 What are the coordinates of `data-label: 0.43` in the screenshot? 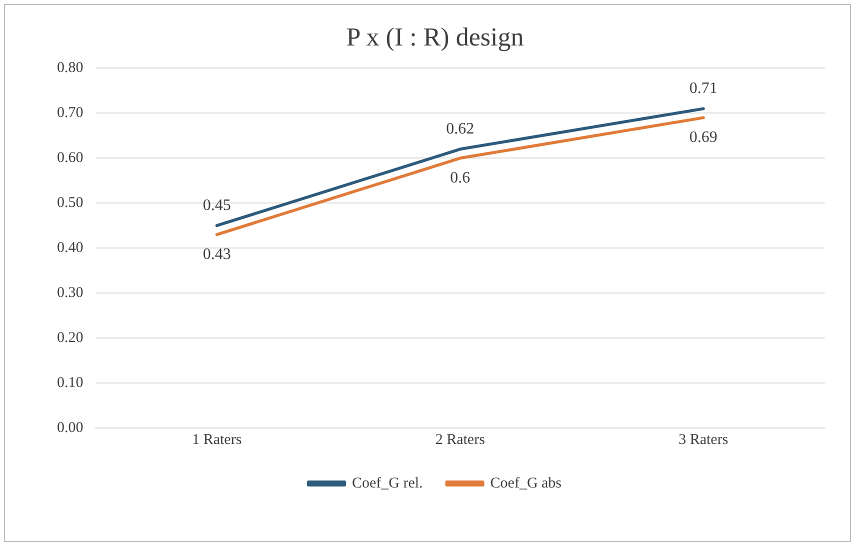 It's located at (216, 254).